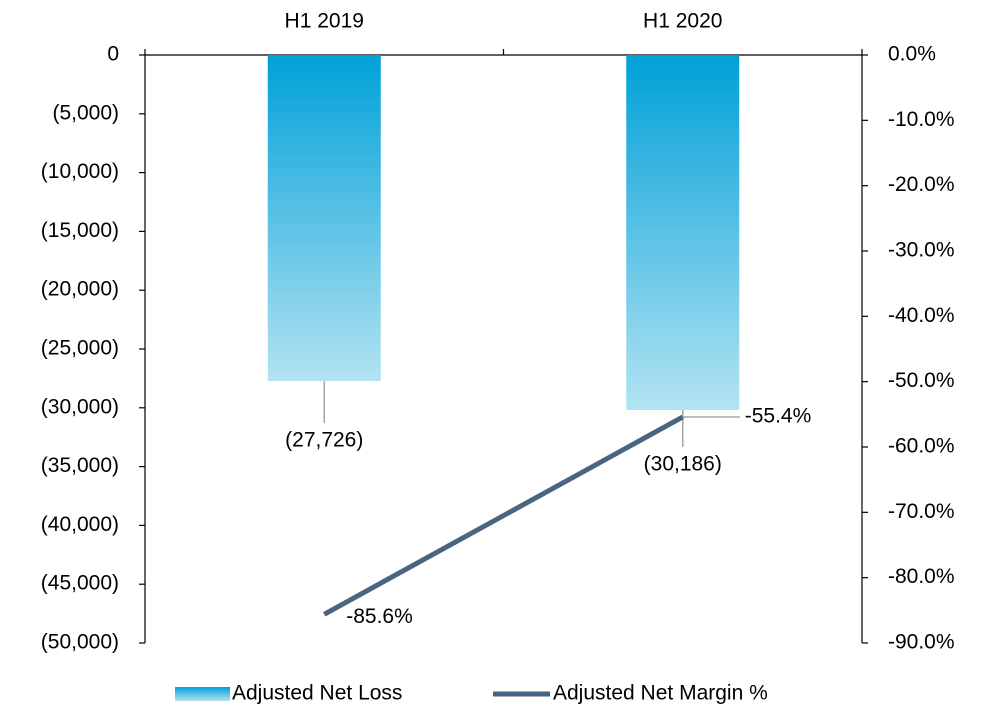 Image resolution: width=989 pixels, height=710 pixels. What do you see at coordinates (921, 119) in the screenshot?
I see `y2-tick-label: -10.0%` at bounding box center [921, 119].